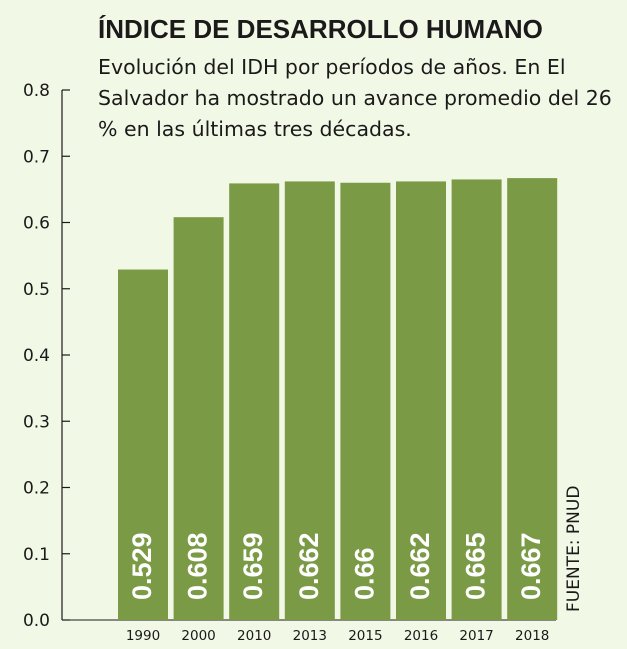  What do you see at coordinates (36, 621) in the screenshot?
I see `y-tick-label: 0.0` at bounding box center [36, 621].